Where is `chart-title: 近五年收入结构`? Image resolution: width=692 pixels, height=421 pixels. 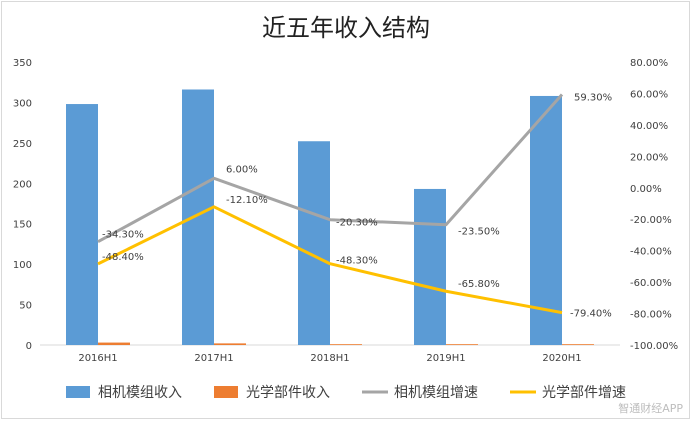
chart-title: 近五年收入结构 is located at coordinates (346, 28).